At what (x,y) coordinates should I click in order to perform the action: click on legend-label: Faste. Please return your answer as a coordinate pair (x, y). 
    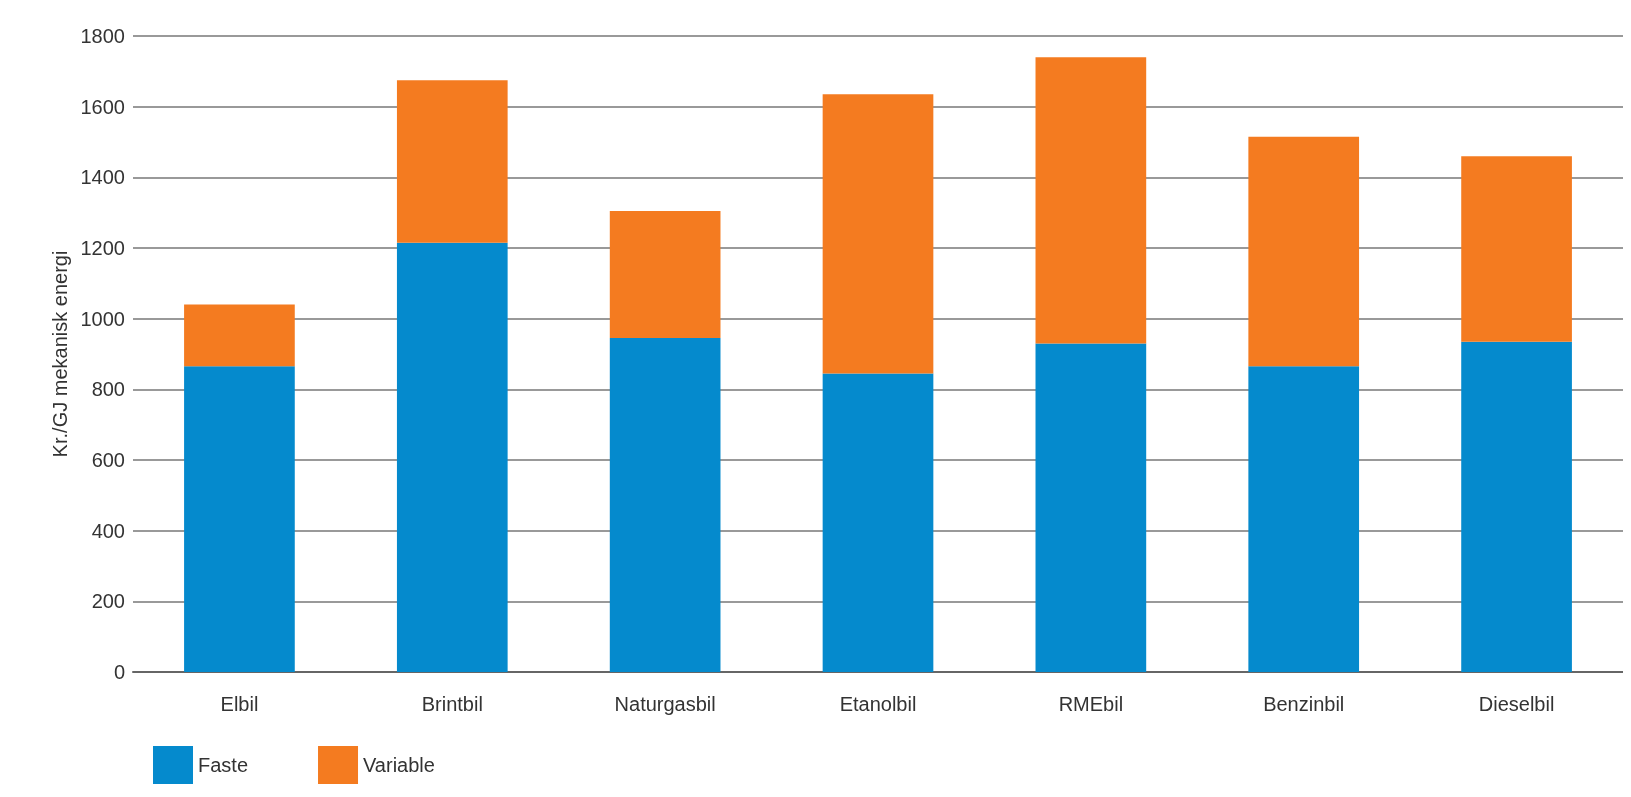
    Looking at the image, I should click on (223, 765).